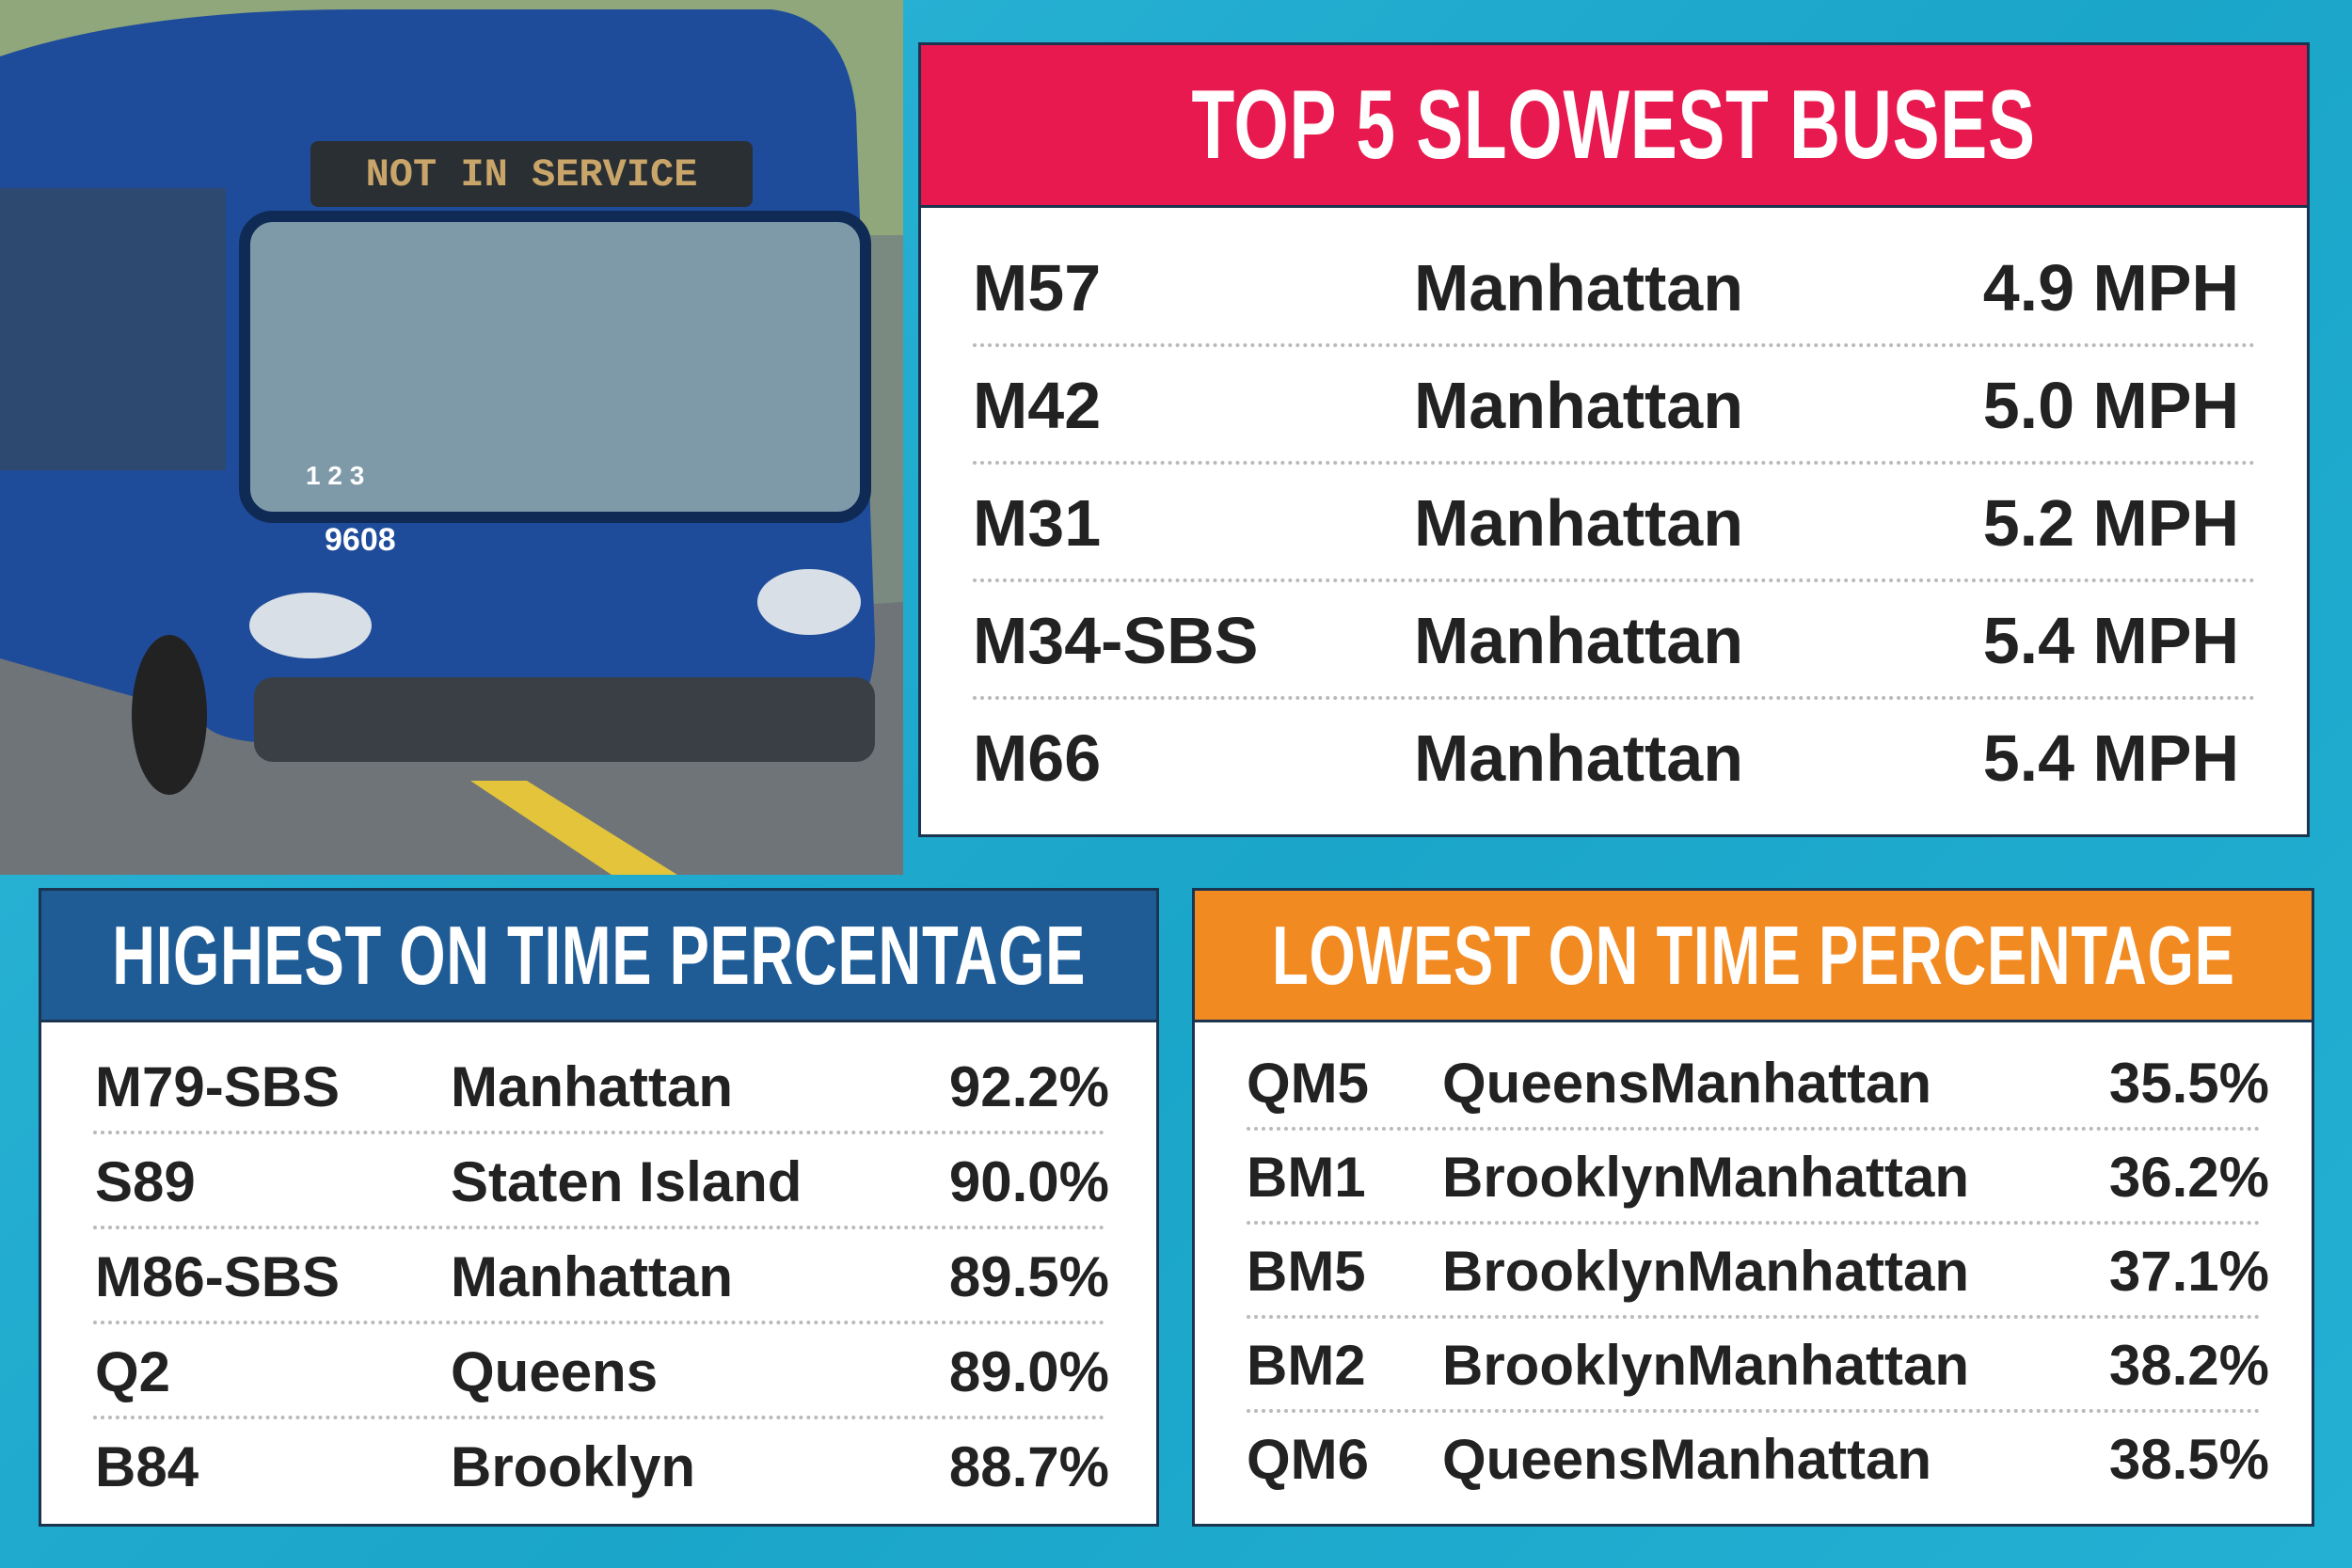 The image size is (2352, 1568). I want to click on route: M42, so click(1037, 405).